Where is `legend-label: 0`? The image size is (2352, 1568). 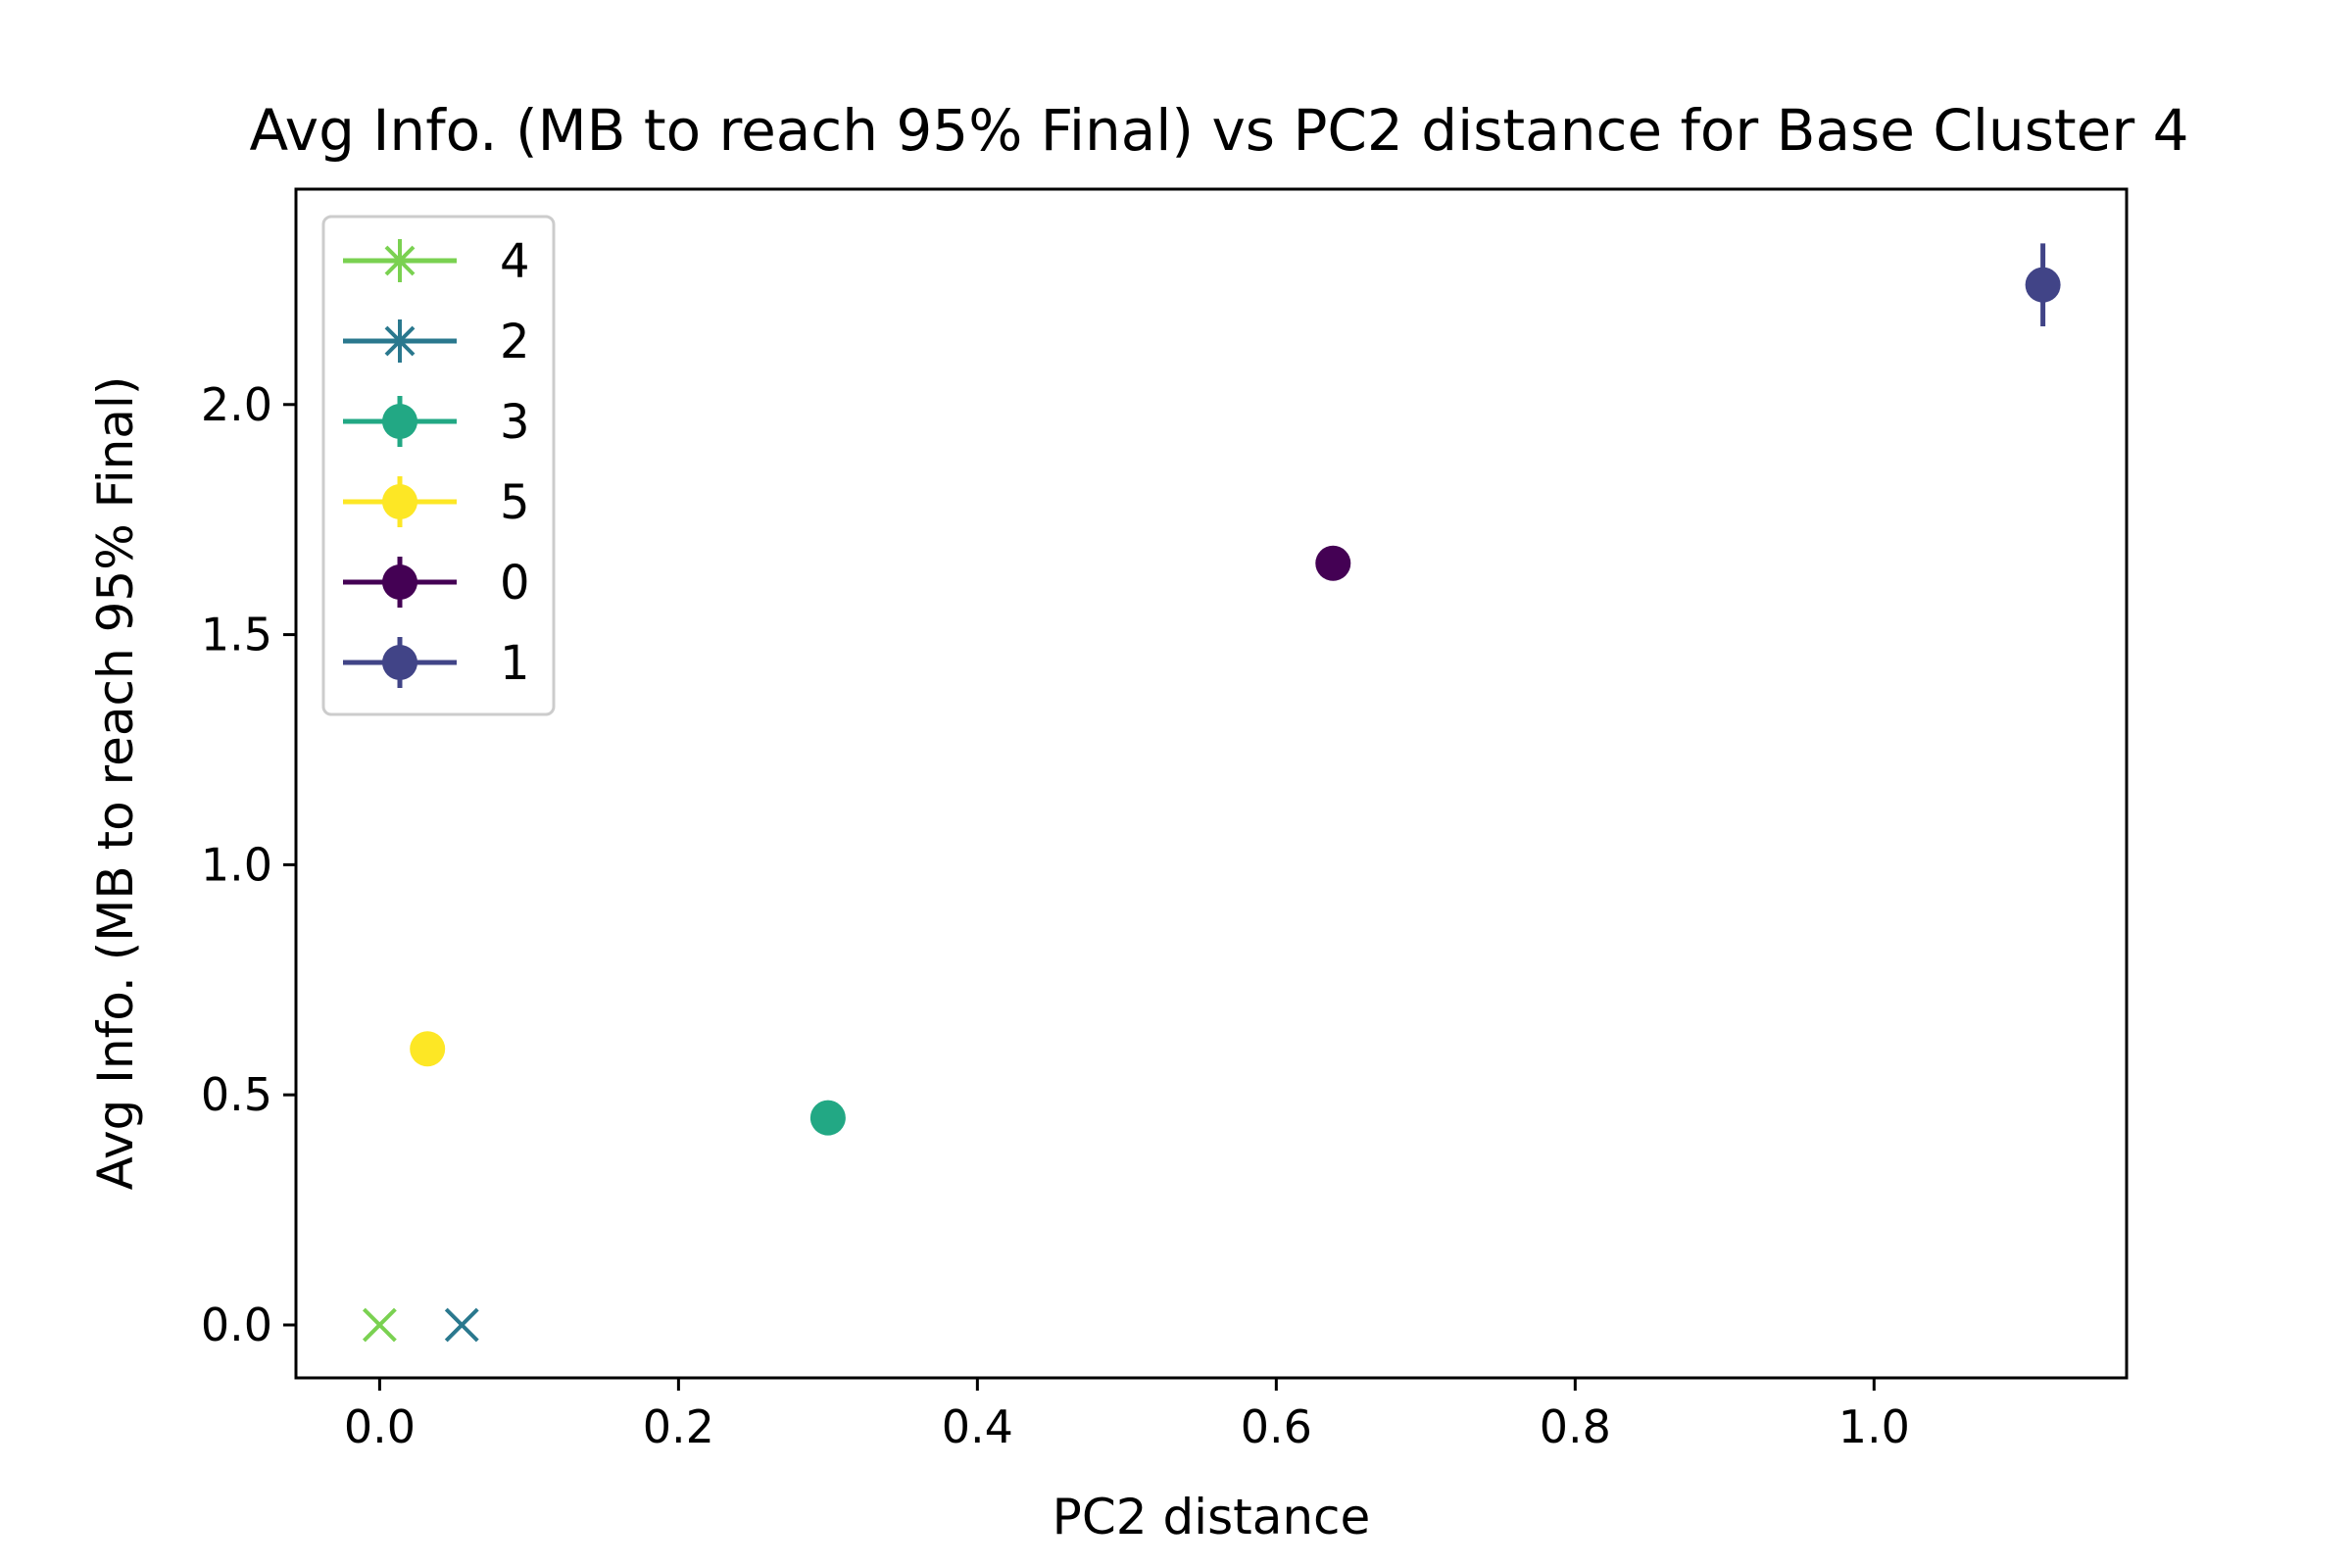
legend-label: 0 is located at coordinates (515, 583).